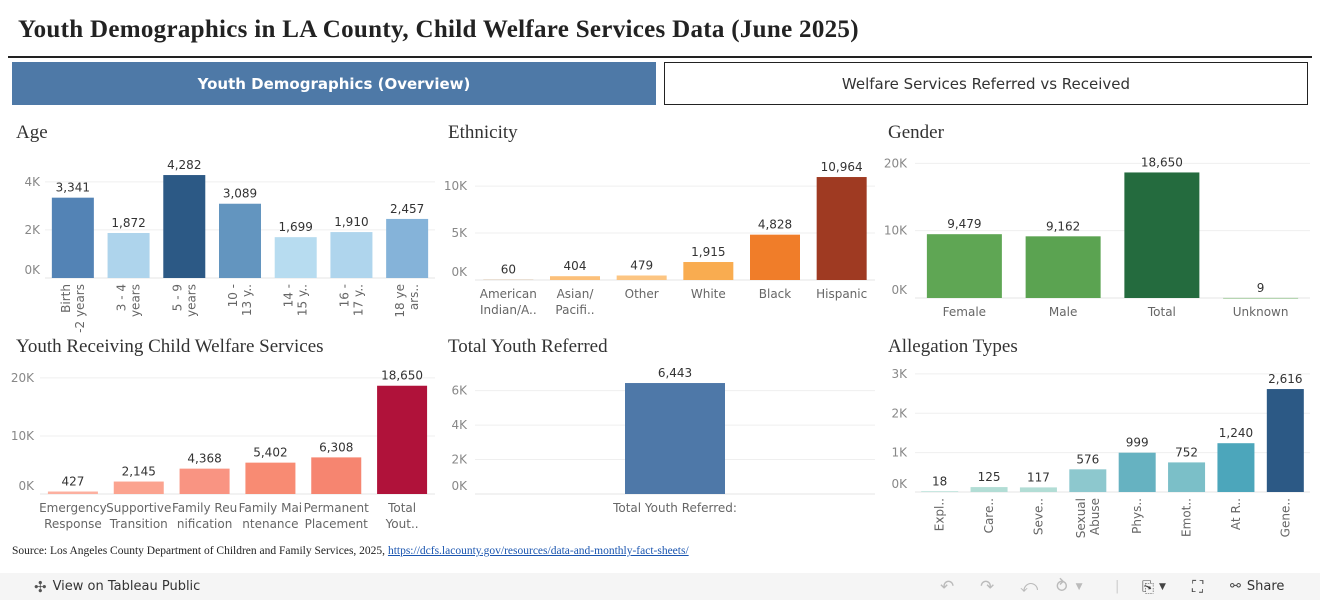  I want to click on x-category-label: 15 y.., so click(303, 300).